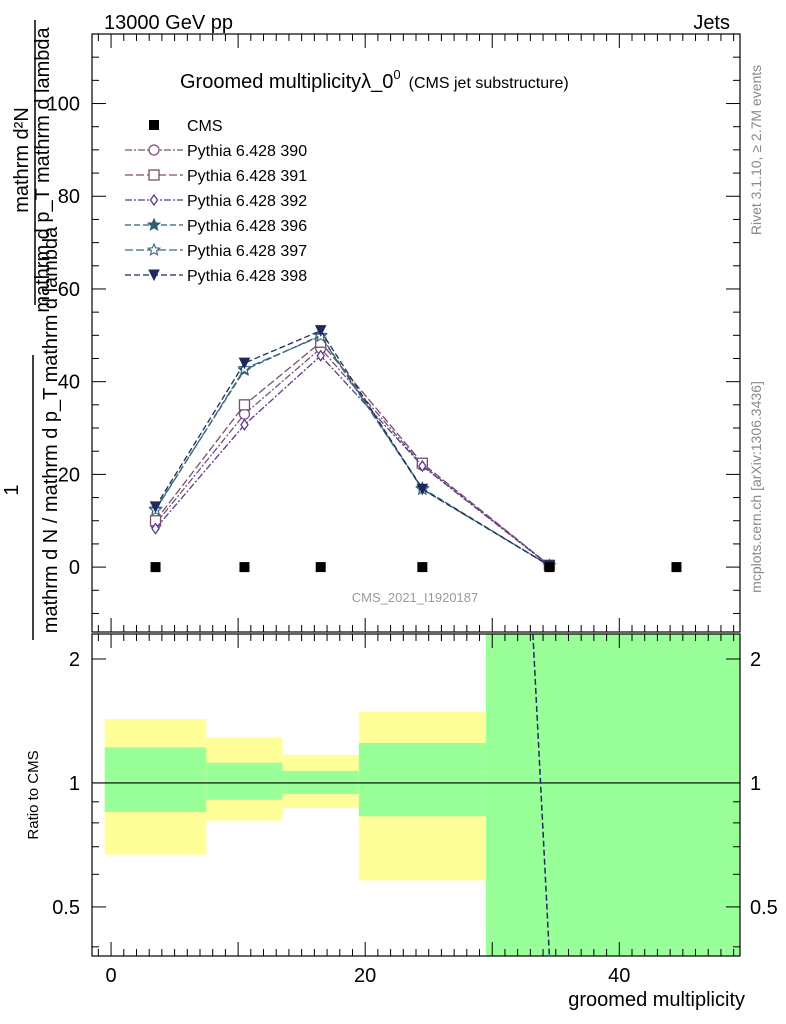 The image size is (786, 1024). What do you see at coordinates (247, 276) in the screenshot?
I see `legend-label-5: Pythia 6.428 398` at bounding box center [247, 276].